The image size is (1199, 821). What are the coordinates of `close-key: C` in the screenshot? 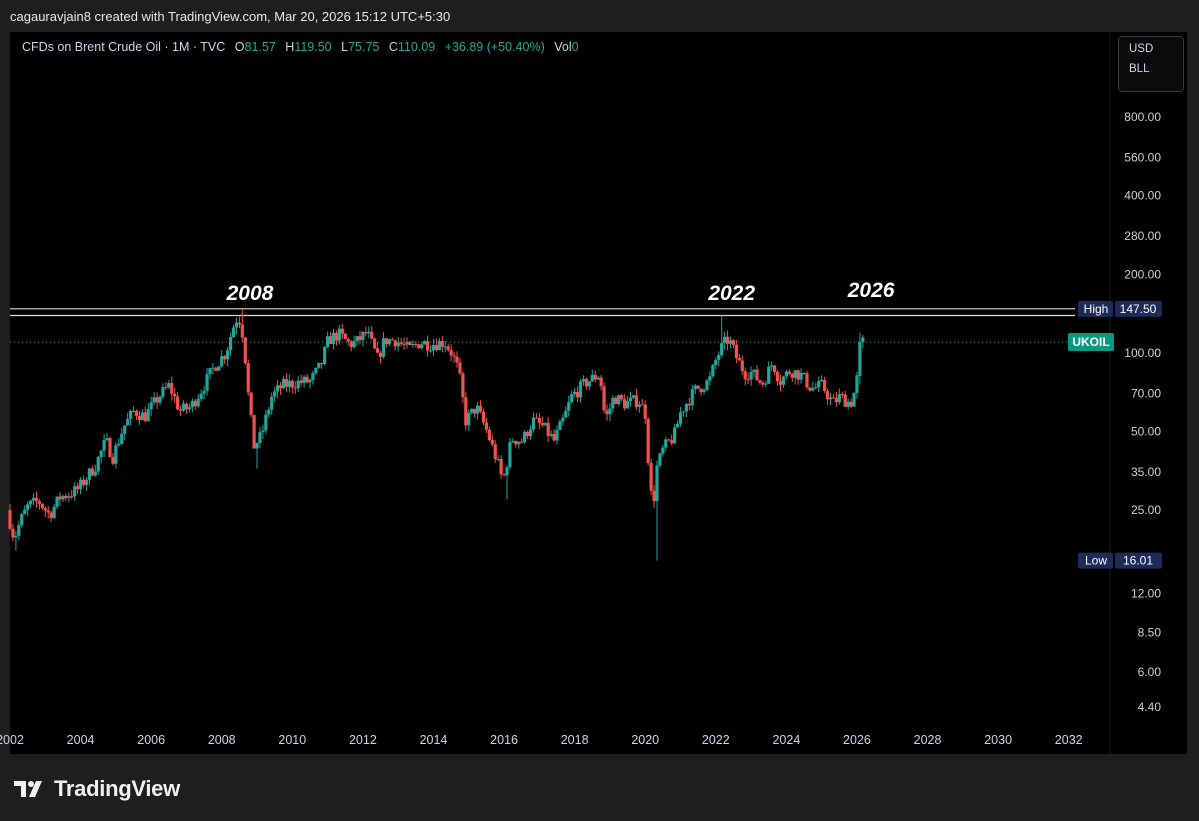 It's located at (393, 47).